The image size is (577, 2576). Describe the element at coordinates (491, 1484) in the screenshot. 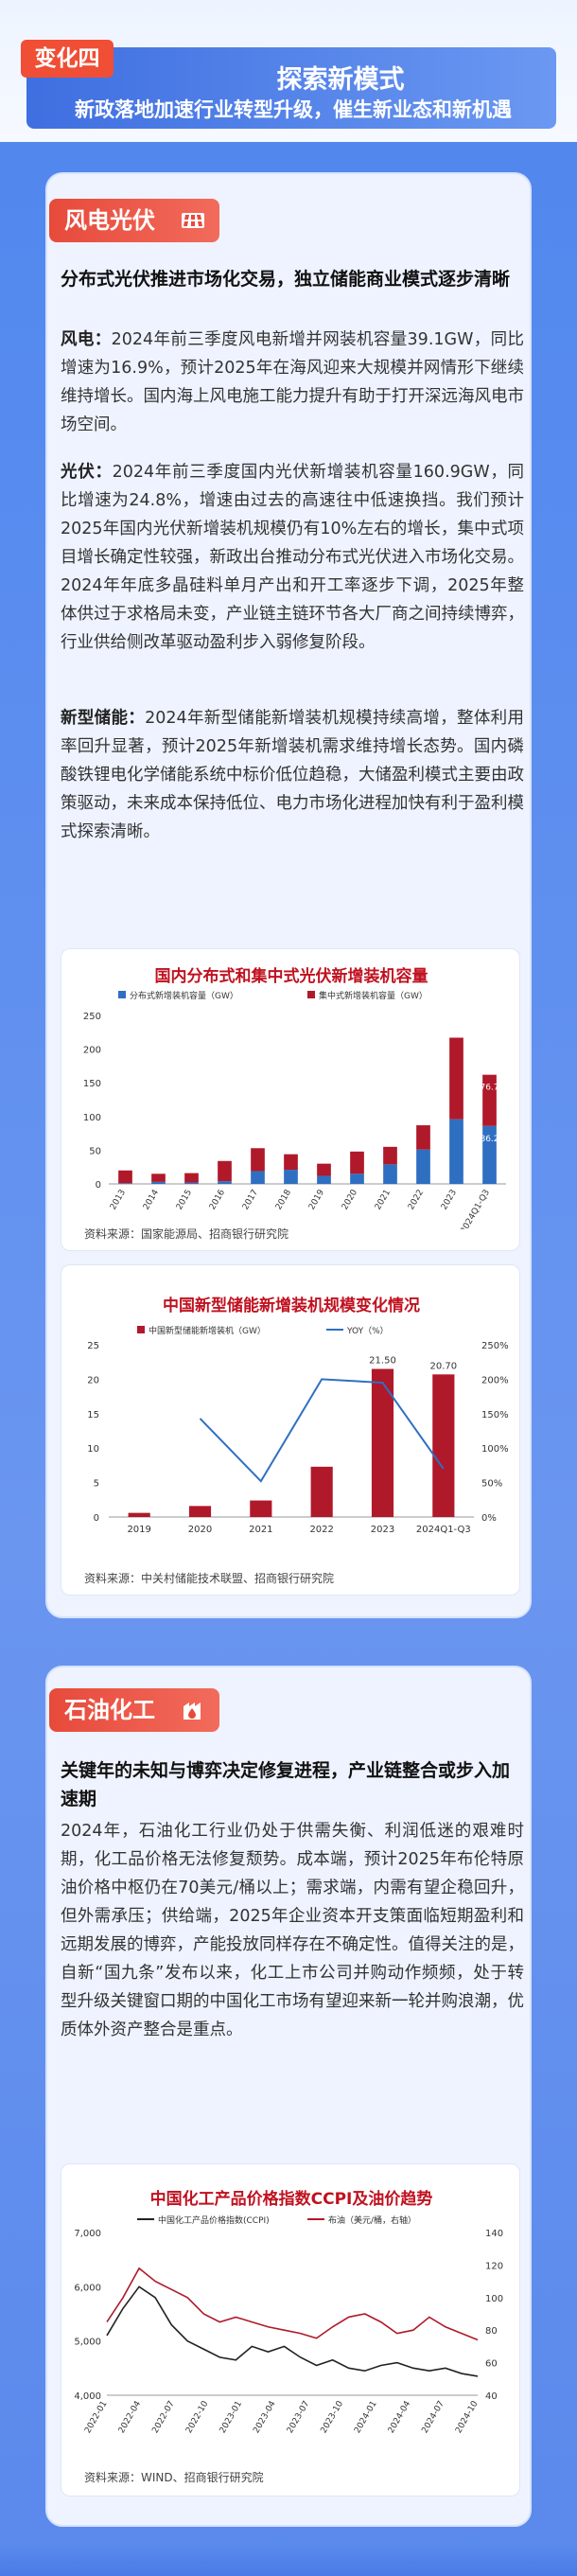

I see `y2-tick-label: 50%` at that location.